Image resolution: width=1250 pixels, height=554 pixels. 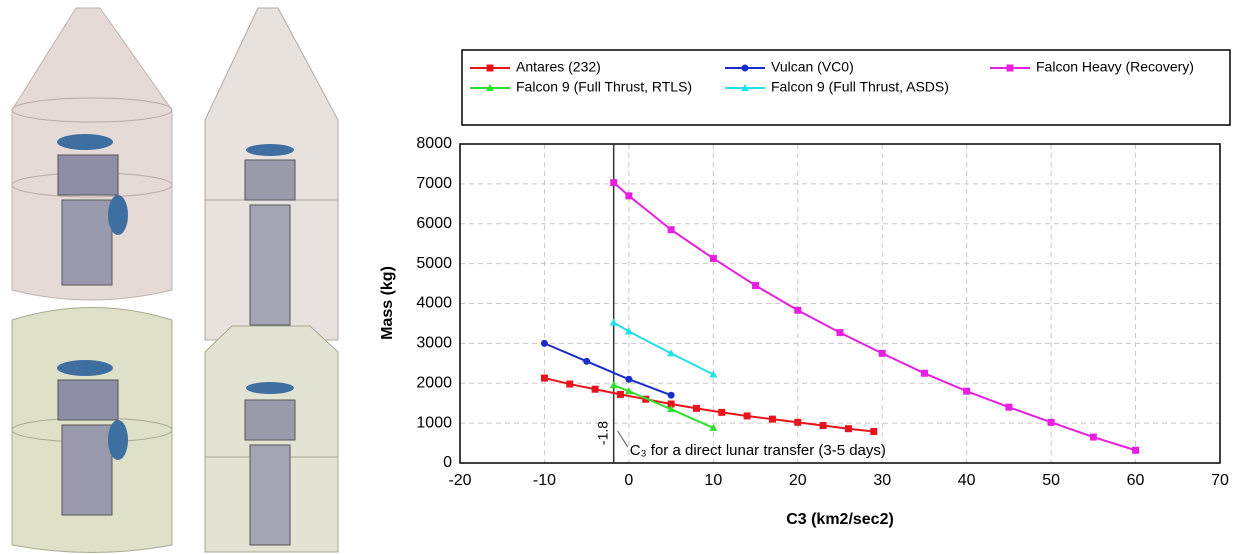 I want to click on y-tick-label: 6000, so click(x=434, y=223).